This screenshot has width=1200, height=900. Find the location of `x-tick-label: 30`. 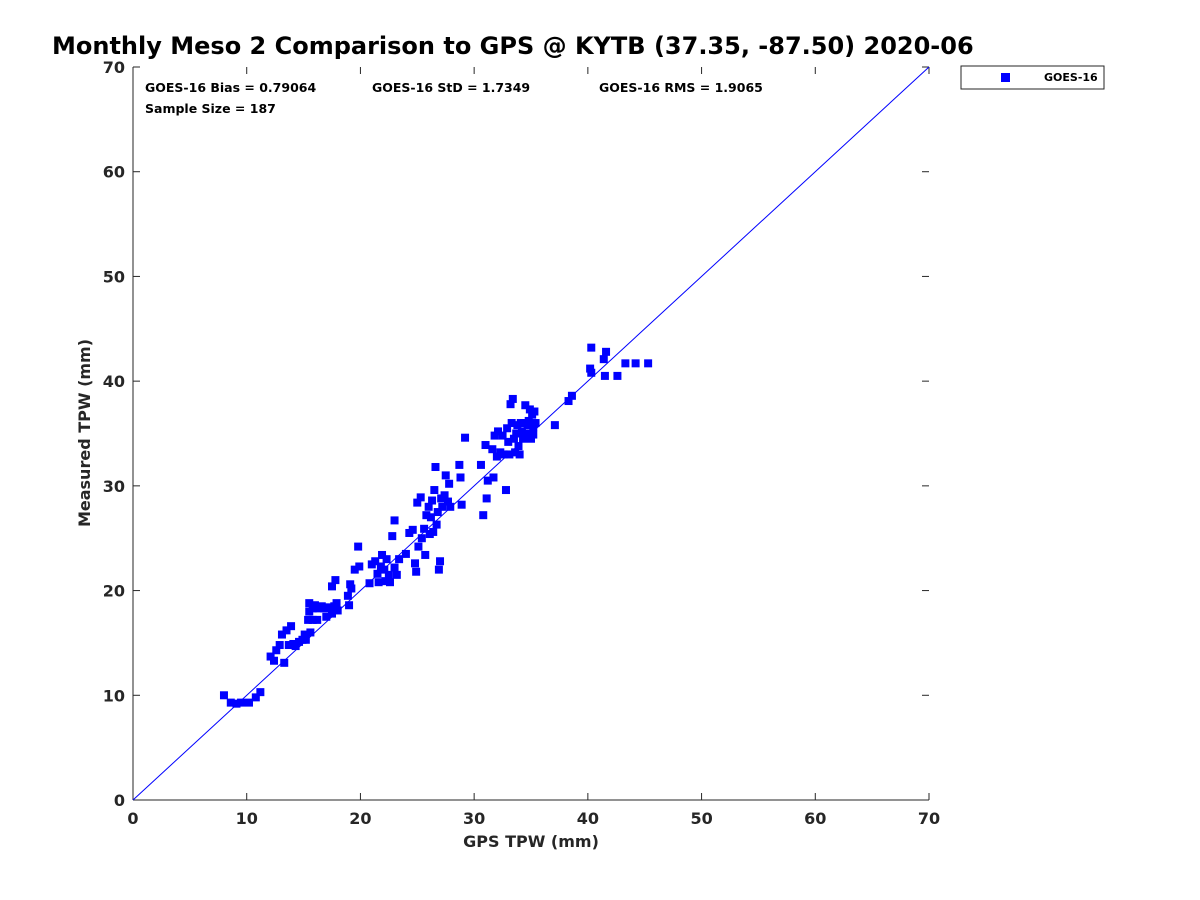

x-tick-label: 30 is located at coordinates (474, 818).